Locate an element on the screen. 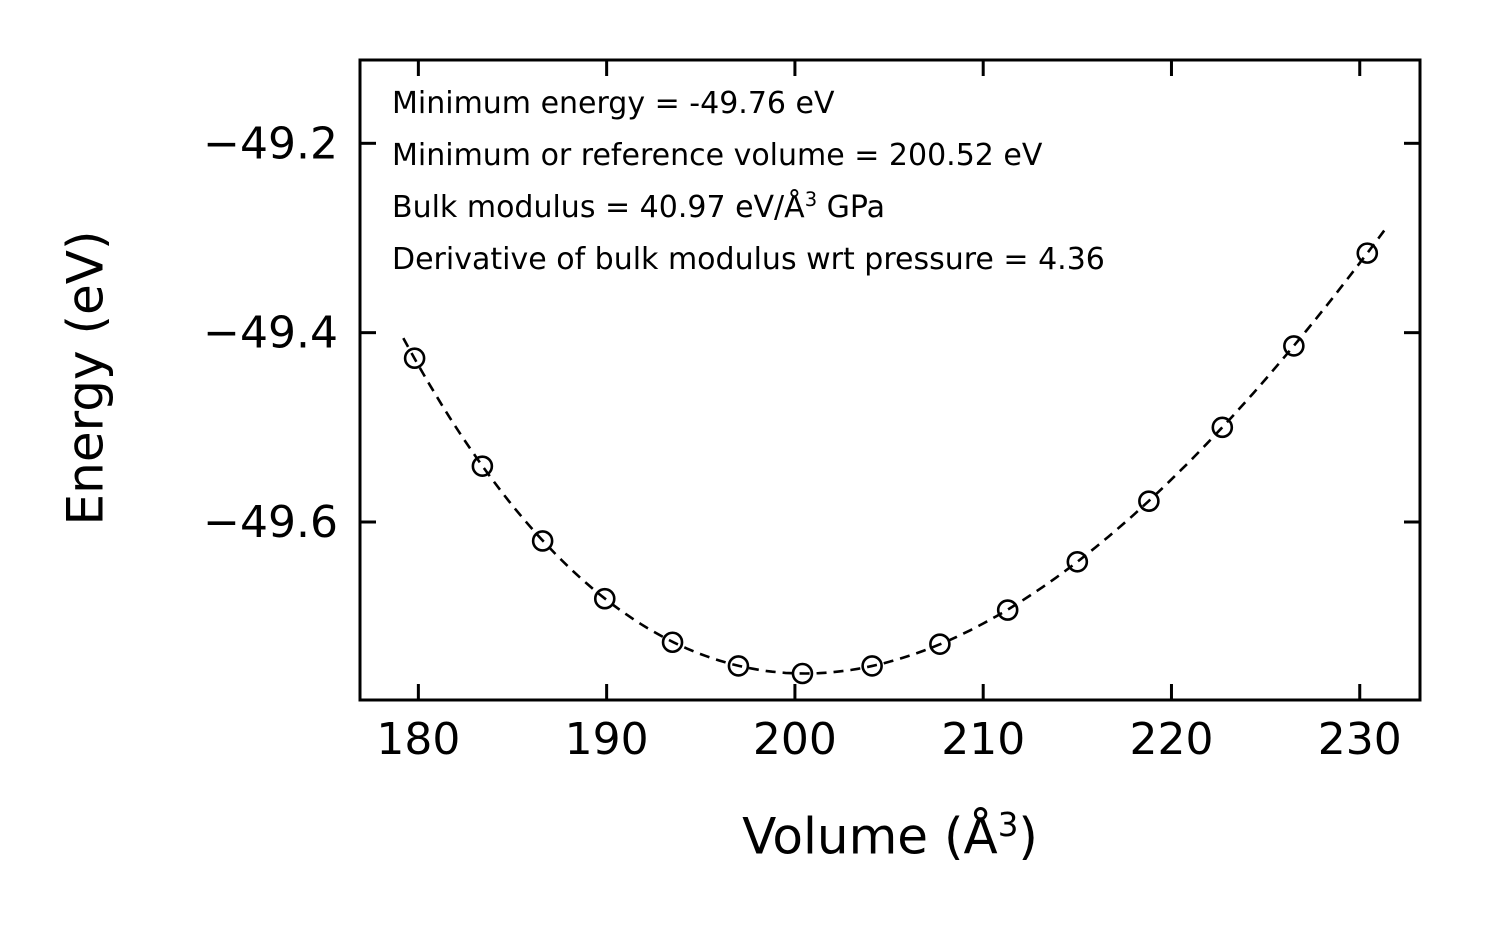 The width and height of the screenshot is (1487, 943). x-tick-label: 210 is located at coordinates (983, 739).